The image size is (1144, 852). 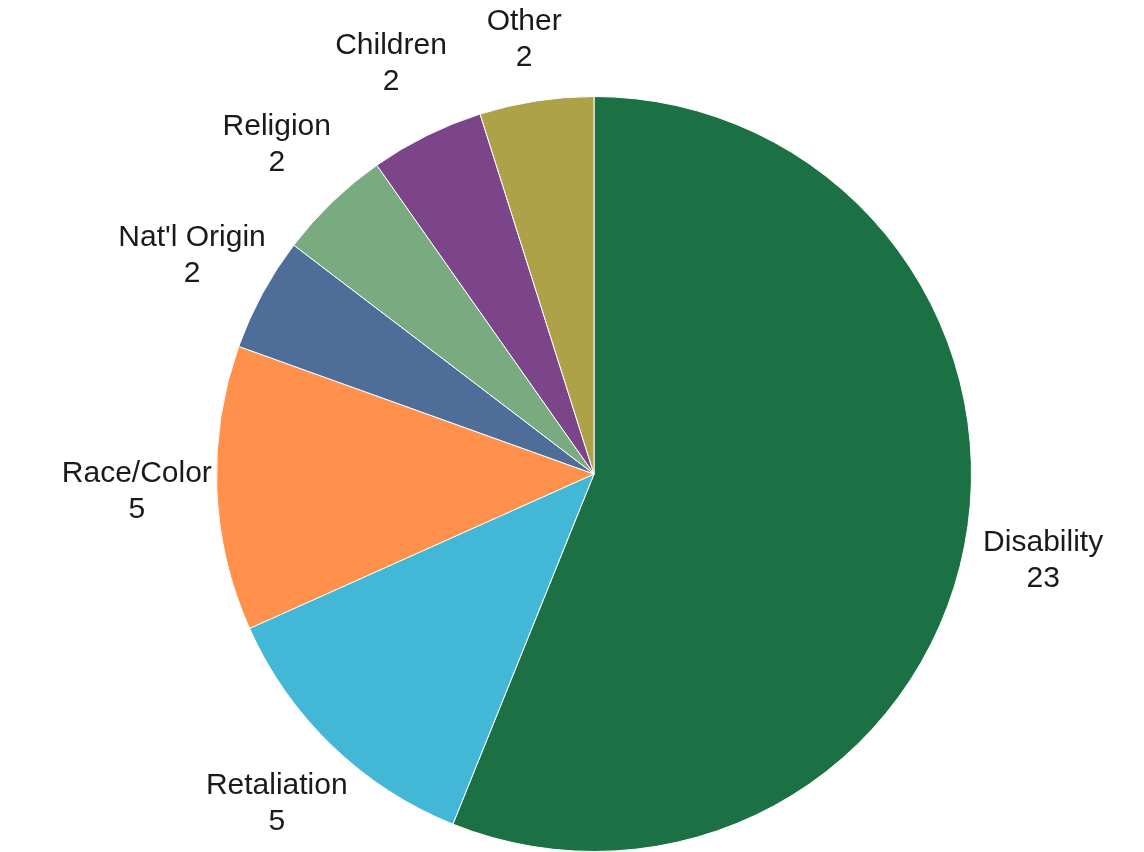 What do you see at coordinates (1043, 541) in the screenshot?
I see `slice-label: Disability` at bounding box center [1043, 541].